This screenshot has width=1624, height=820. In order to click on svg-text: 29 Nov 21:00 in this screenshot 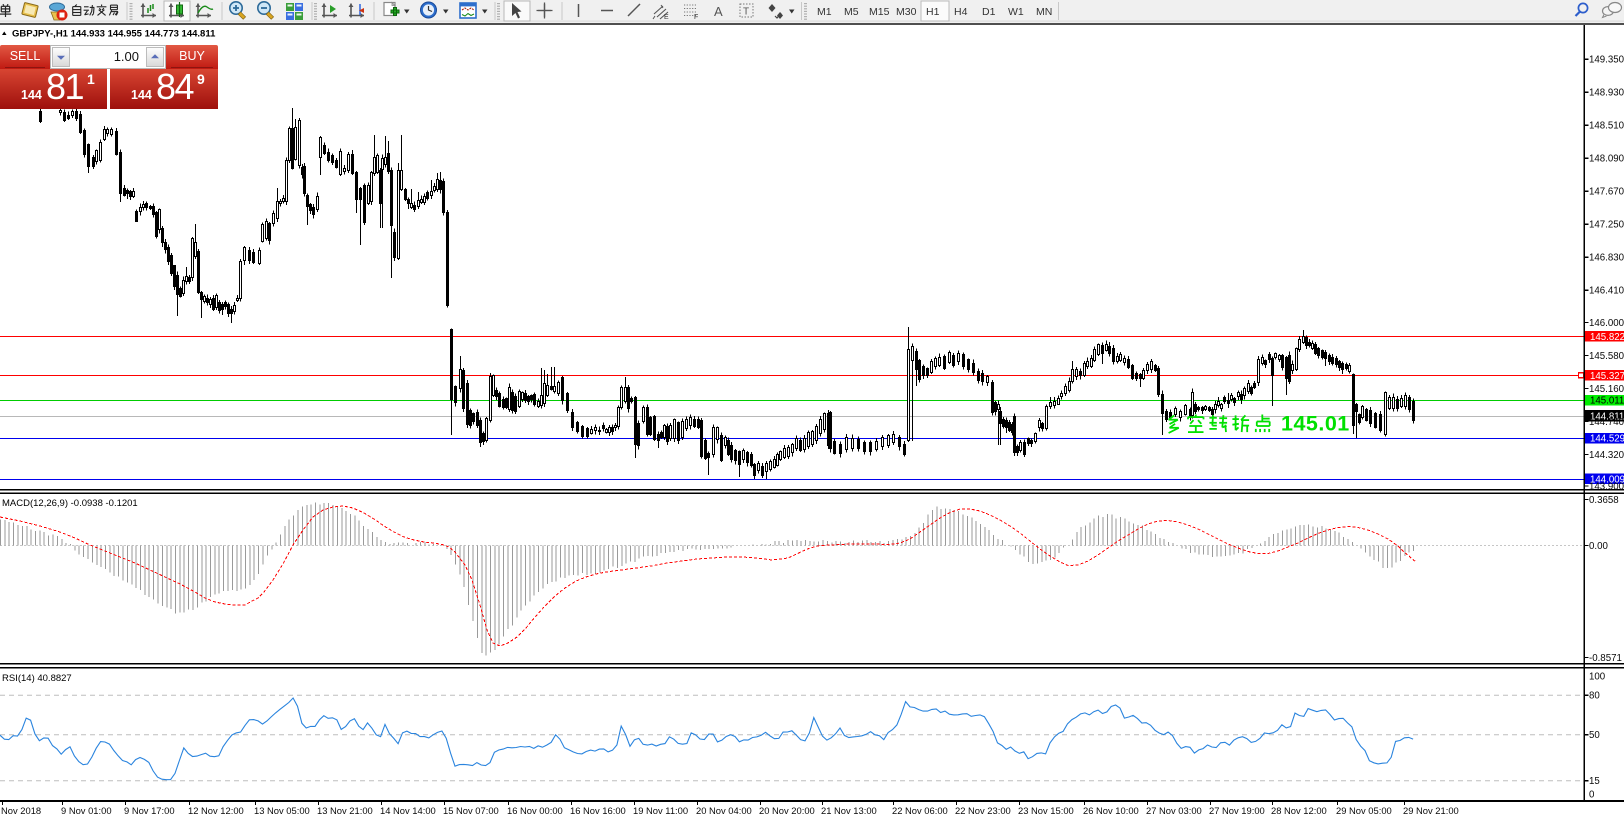, I will do `click(1431, 810)`.